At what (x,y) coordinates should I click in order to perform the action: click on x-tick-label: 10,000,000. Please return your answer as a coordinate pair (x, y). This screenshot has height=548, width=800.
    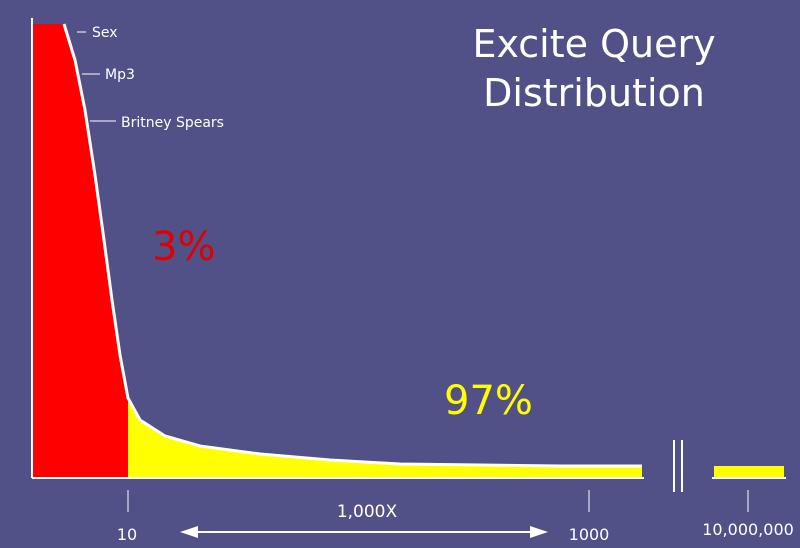
    Looking at the image, I should click on (748, 529).